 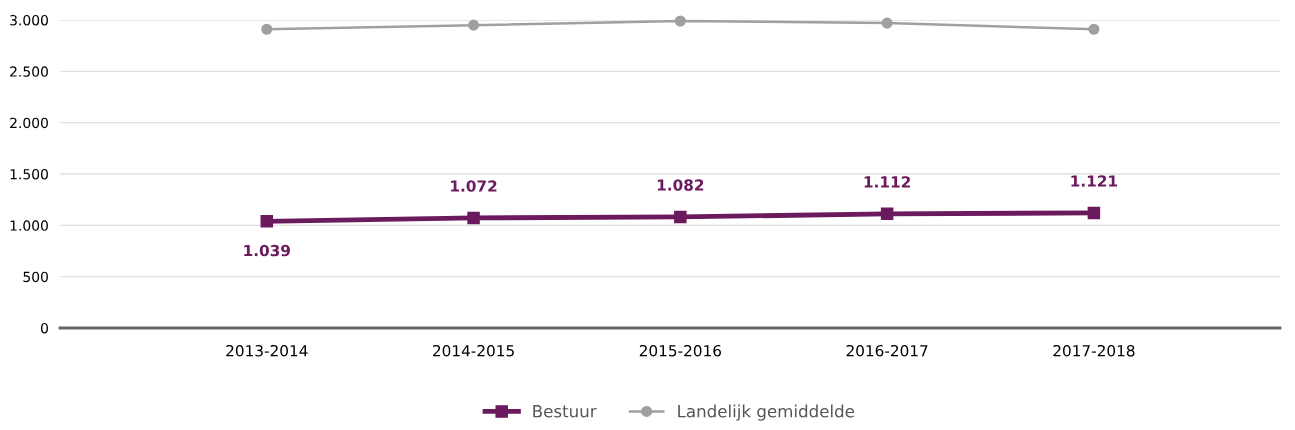 What do you see at coordinates (44, 328) in the screenshot?
I see `y-tick-label: 0` at bounding box center [44, 328].